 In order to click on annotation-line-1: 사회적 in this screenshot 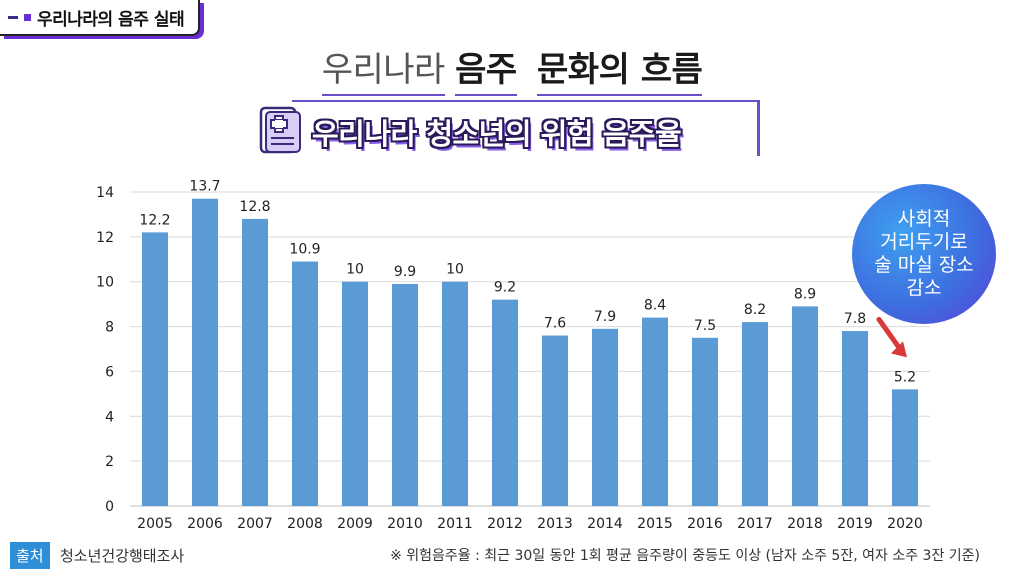, I will do `click(924, 219)`.